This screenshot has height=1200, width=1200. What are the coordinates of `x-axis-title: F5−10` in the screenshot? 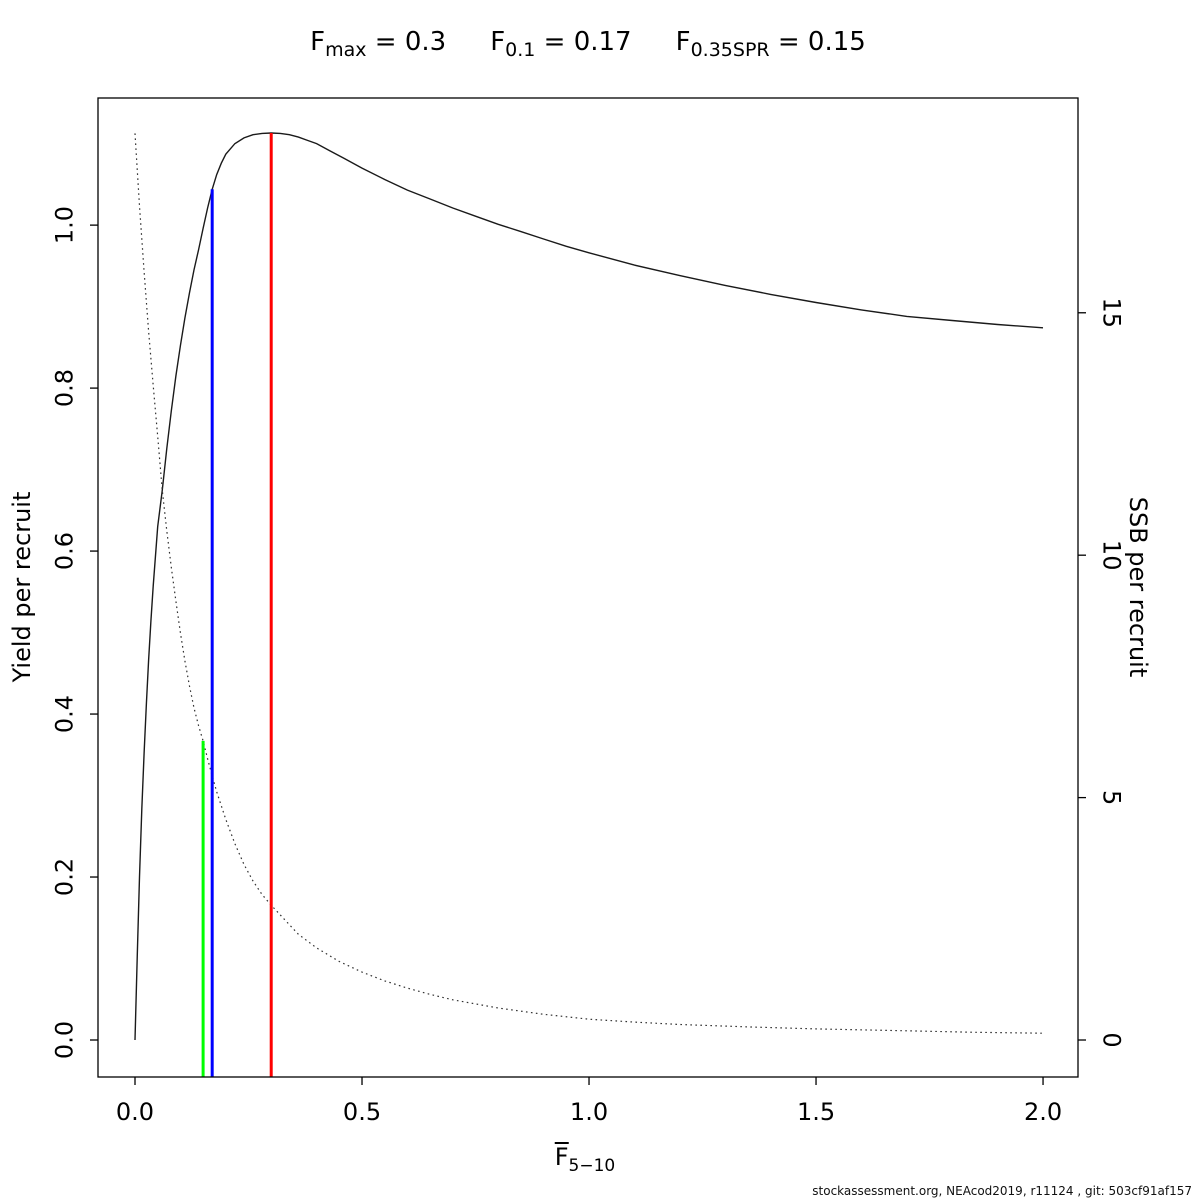 It's located at (584, 1158).